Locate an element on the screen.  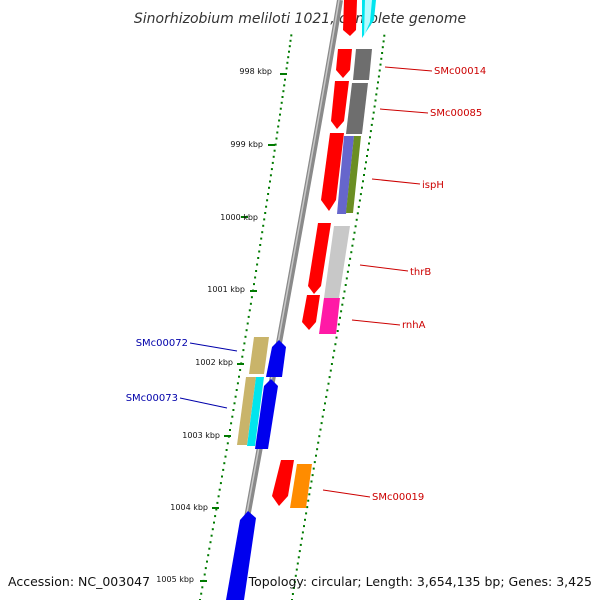
scale-ticks is located at coordinates (243, 327).